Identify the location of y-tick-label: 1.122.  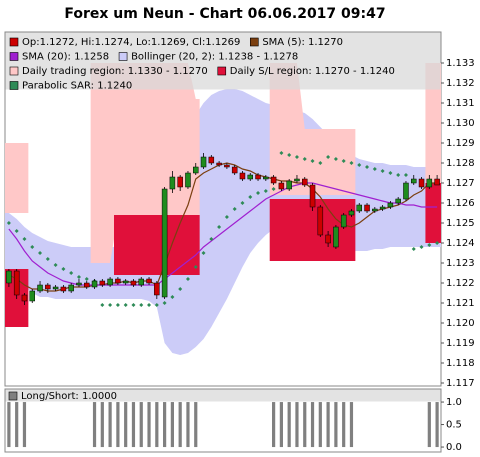
(460, 283).